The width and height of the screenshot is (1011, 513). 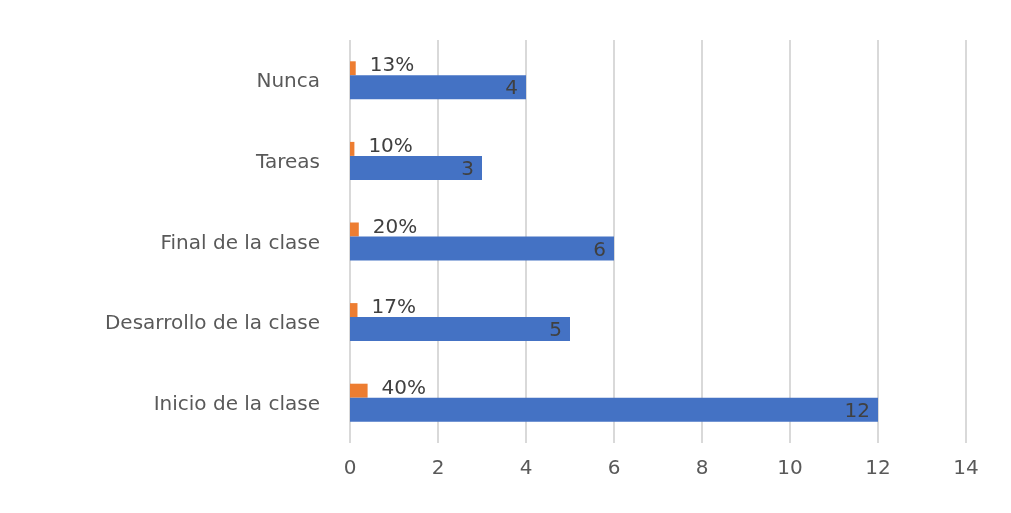 What do you see at coordinates (390, 144) in the screenshot?
I see `data-label: 10%` at bounding box center [390, 144].